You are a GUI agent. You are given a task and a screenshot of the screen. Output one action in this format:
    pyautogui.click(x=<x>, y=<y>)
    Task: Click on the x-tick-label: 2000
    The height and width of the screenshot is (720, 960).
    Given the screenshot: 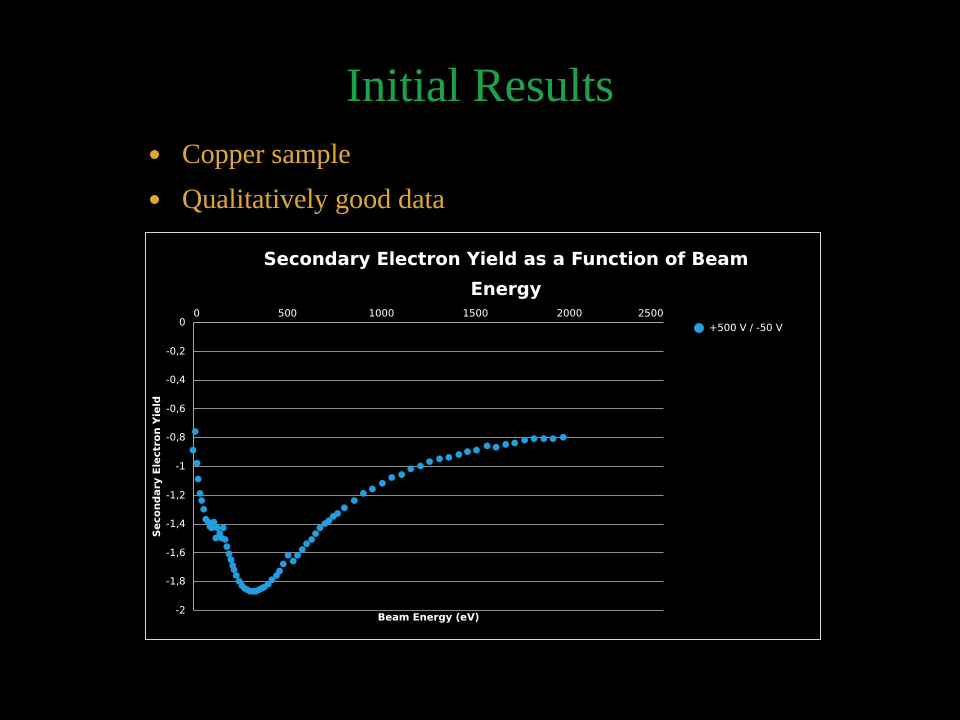 What is the action you would take?
    pyautogui.click(x=569, y=314)
    